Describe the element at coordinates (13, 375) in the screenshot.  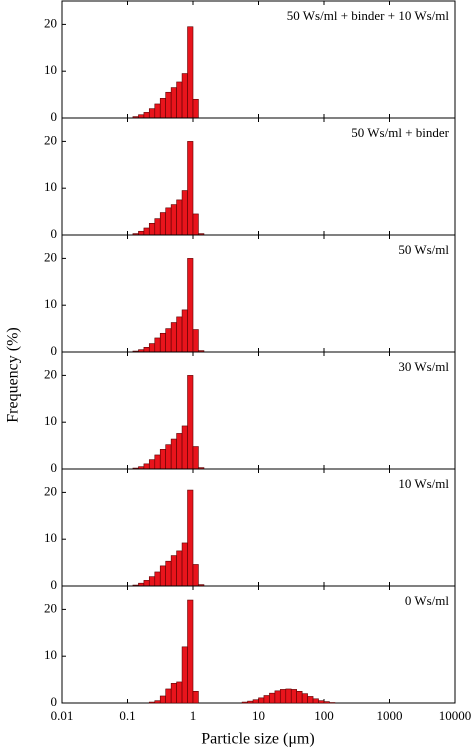
I see `y-axis-label: Frequency (%)` at that location.